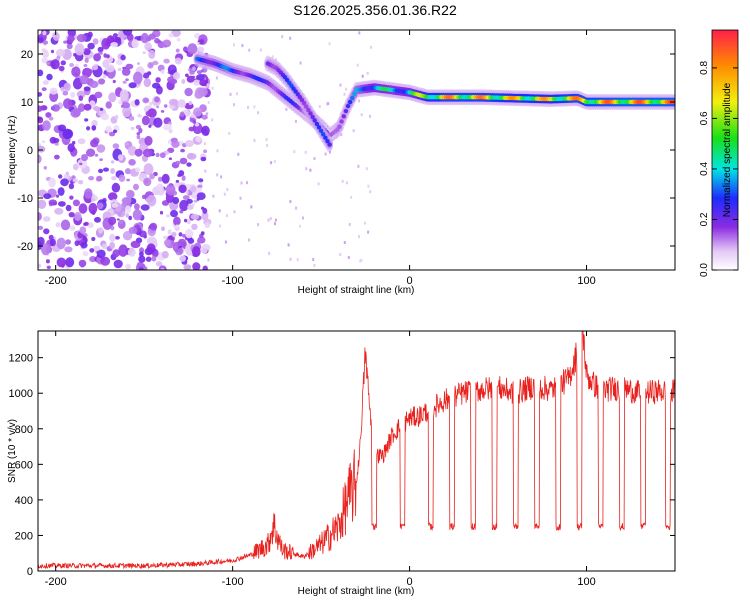 The image size is (750, 600). I want to click on snr-xtick-label: 0, so click(410, 582).